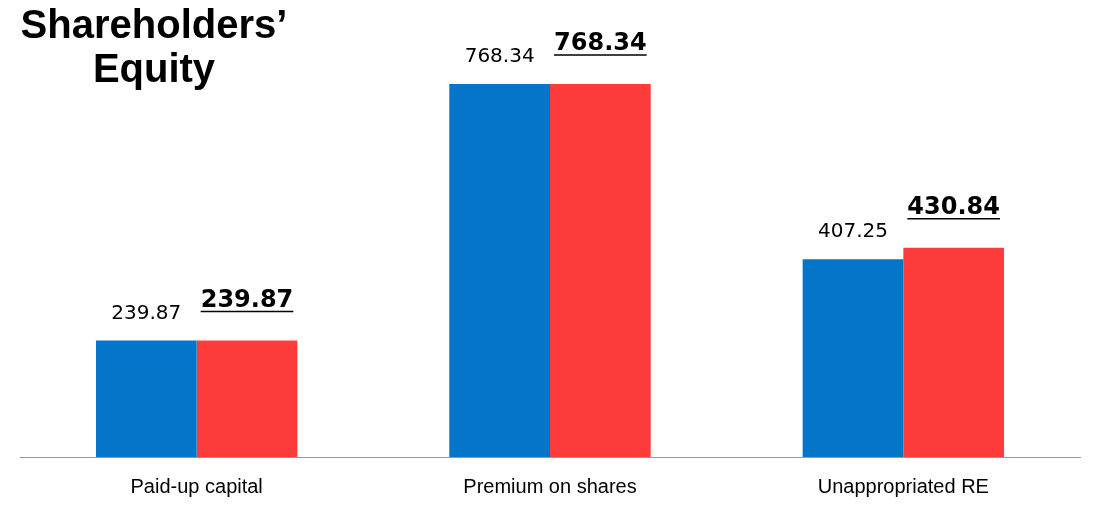  I want to click on x-tick-label: Unappropriated RE, so click(903, 485).